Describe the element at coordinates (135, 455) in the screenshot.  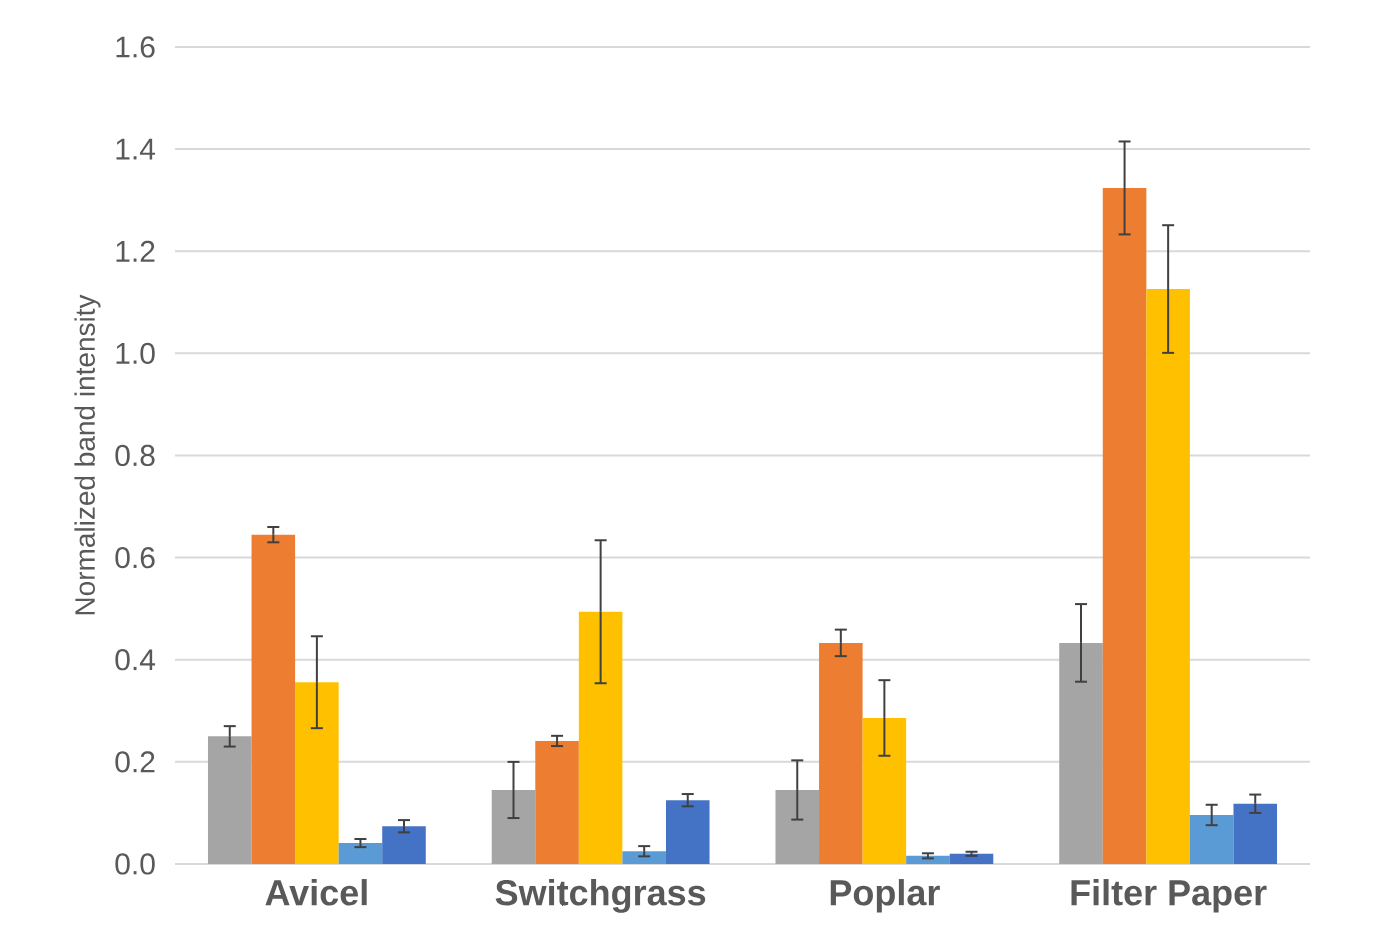
I see `y-tick-label: 0.8` at that location.